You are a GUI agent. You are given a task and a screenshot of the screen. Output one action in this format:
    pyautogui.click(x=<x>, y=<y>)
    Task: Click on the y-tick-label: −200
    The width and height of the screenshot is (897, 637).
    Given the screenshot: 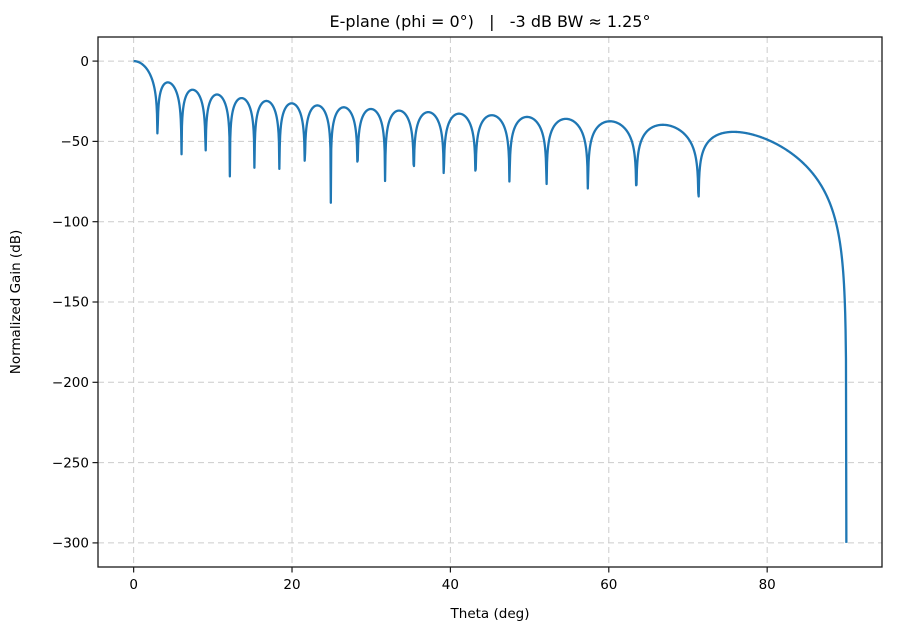 What is the action you would take?
    pyautogui.click(x=70, y=383)
    